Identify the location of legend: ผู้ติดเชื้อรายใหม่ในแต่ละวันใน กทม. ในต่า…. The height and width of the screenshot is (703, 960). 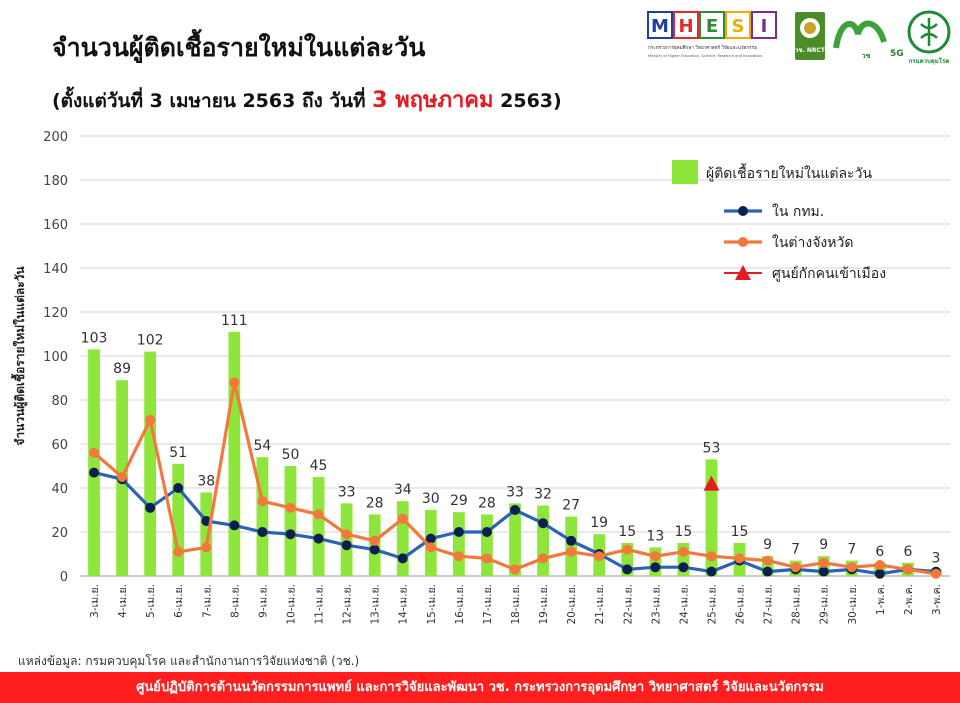
(779, 221).